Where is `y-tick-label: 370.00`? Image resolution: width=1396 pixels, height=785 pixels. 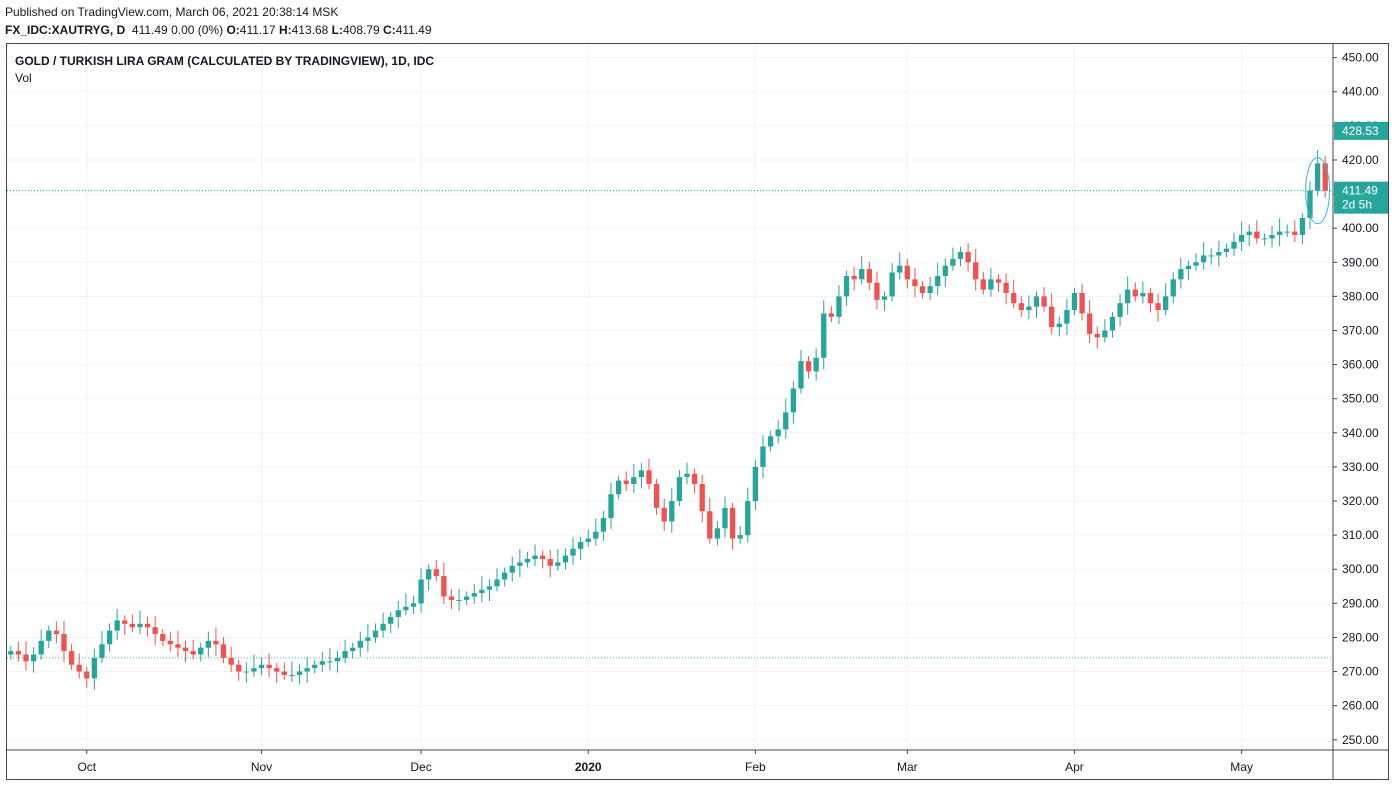 y-tick-label: 370.00 is located at coordinates (1360, 330).